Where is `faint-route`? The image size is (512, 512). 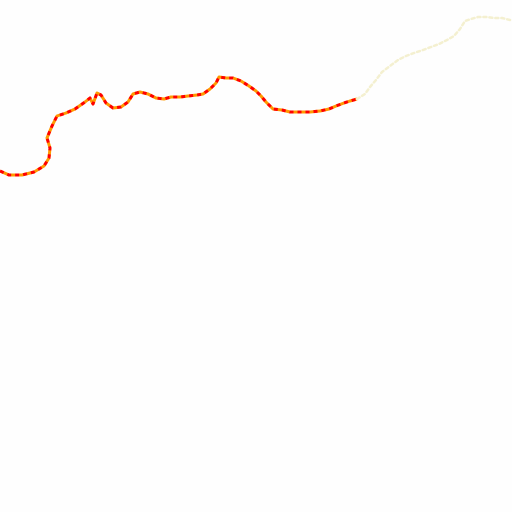 faint-route is located at coordinates (433, 58).